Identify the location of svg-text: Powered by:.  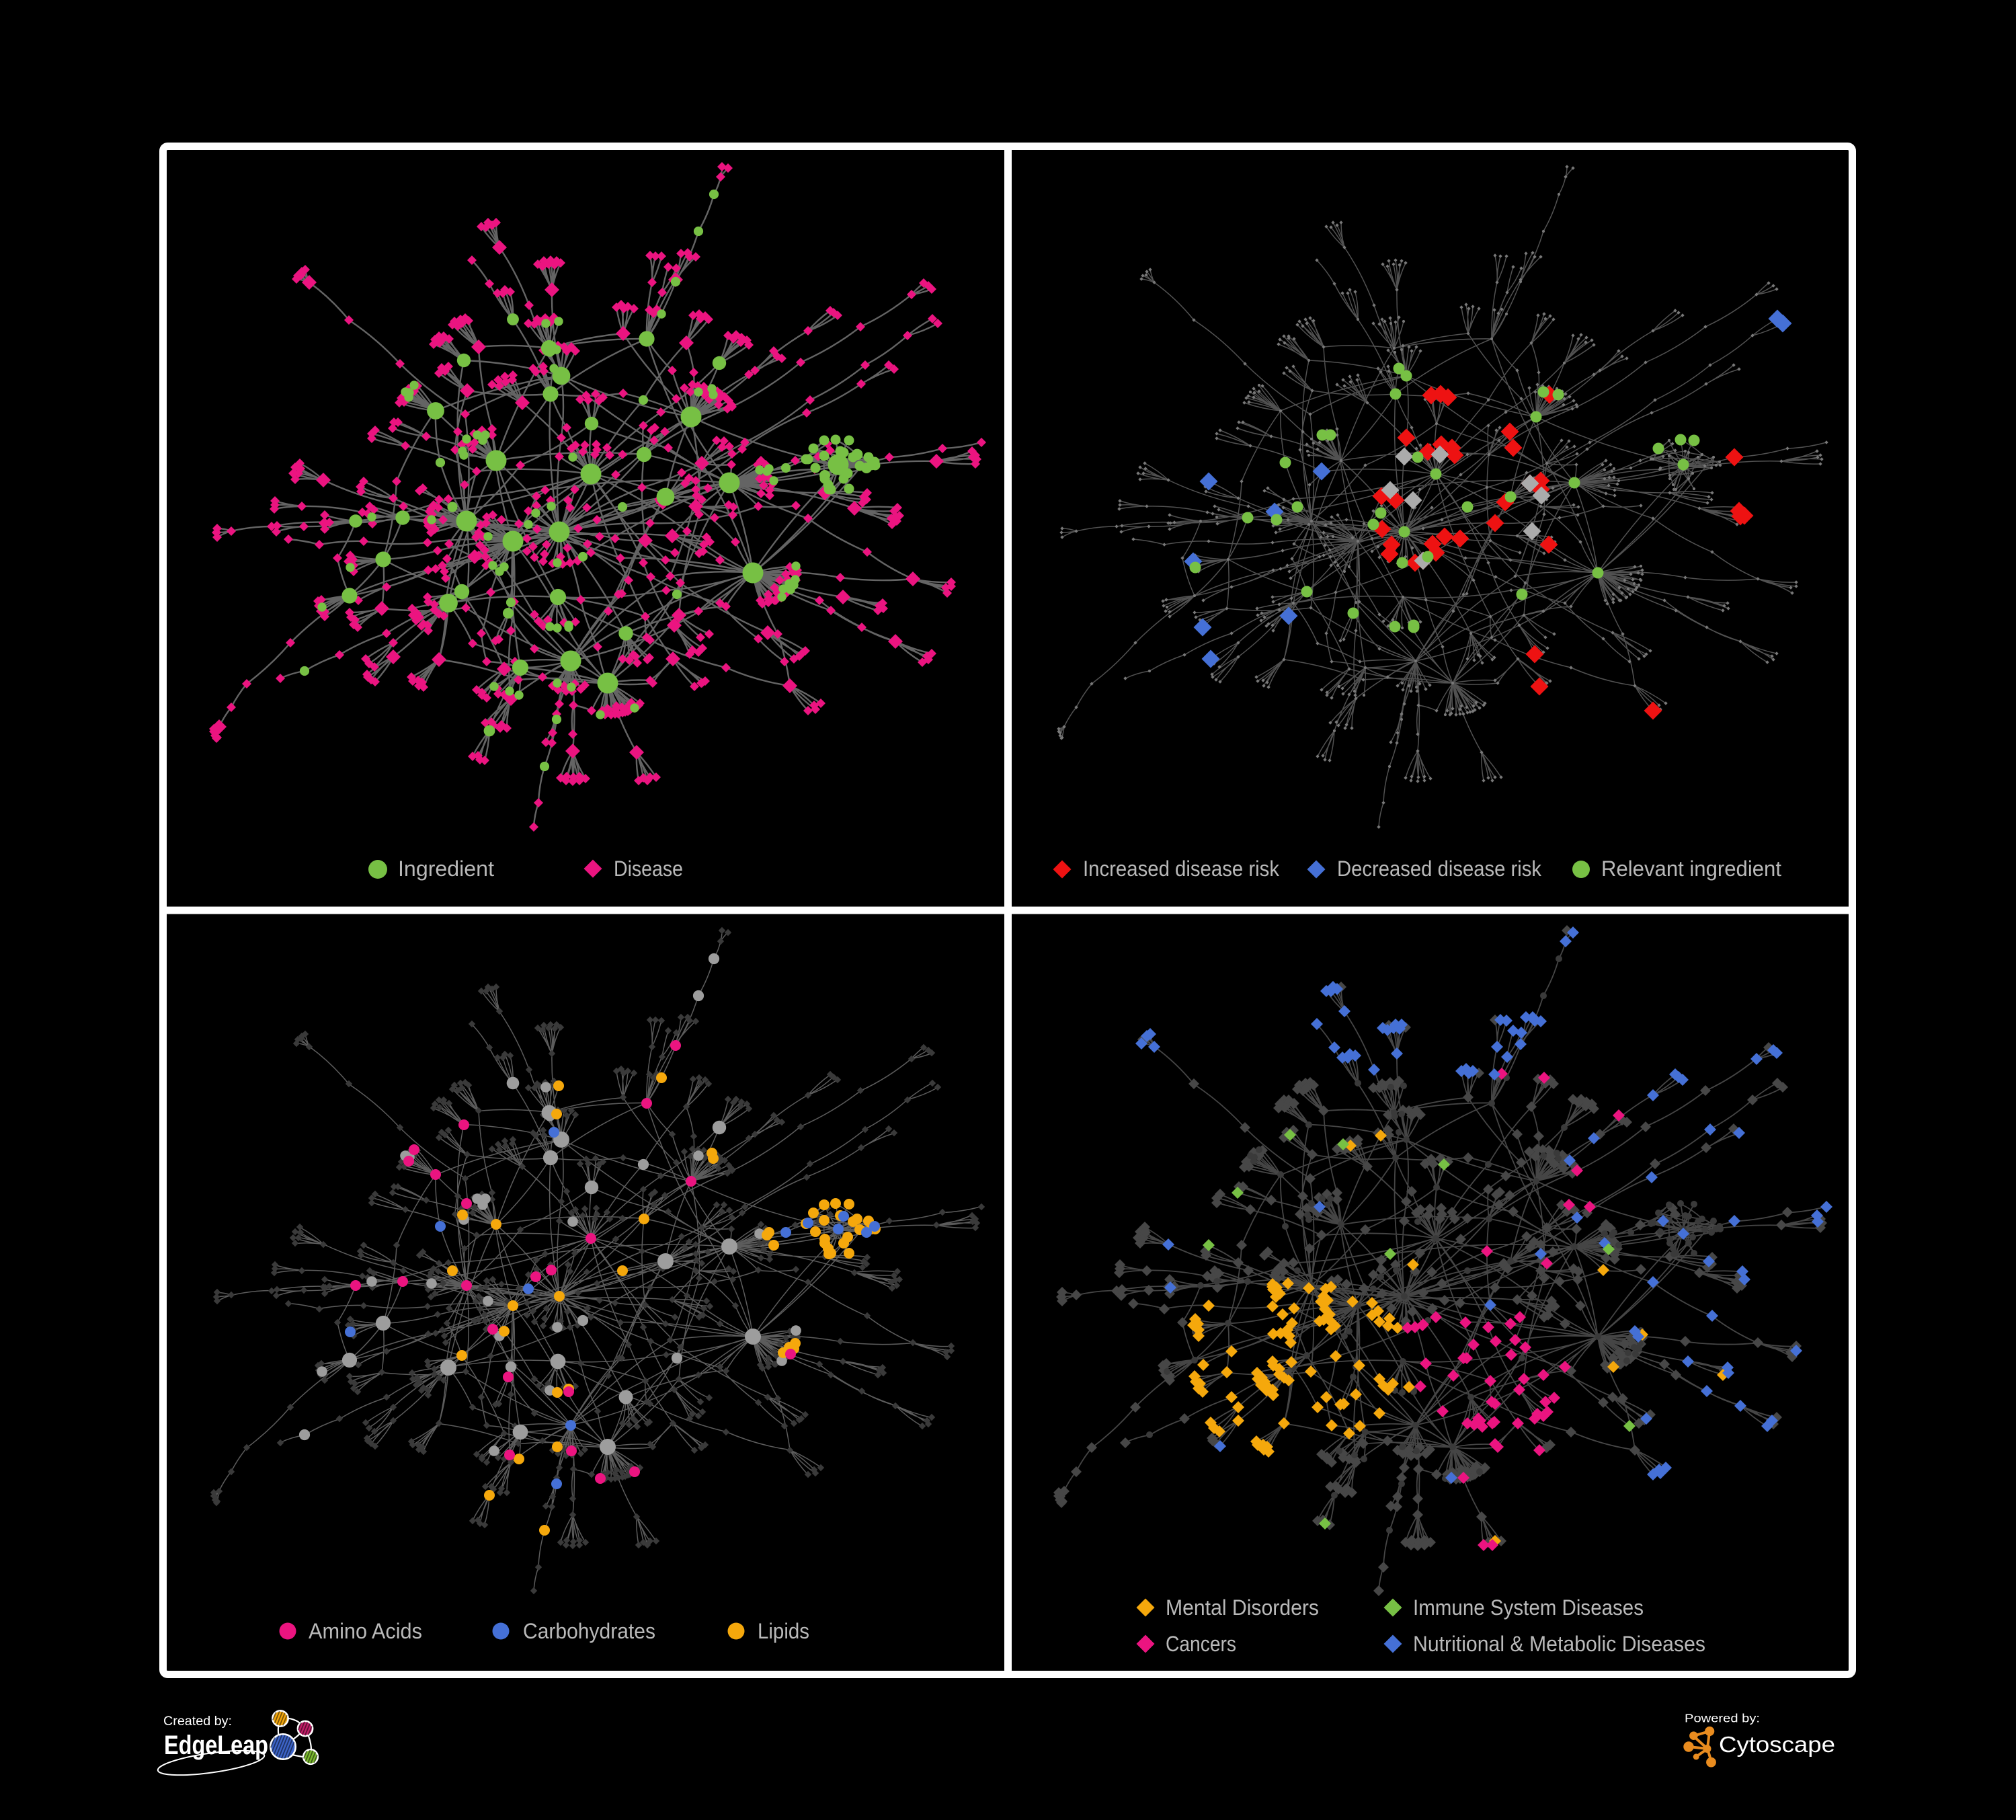
(1722, 1718).